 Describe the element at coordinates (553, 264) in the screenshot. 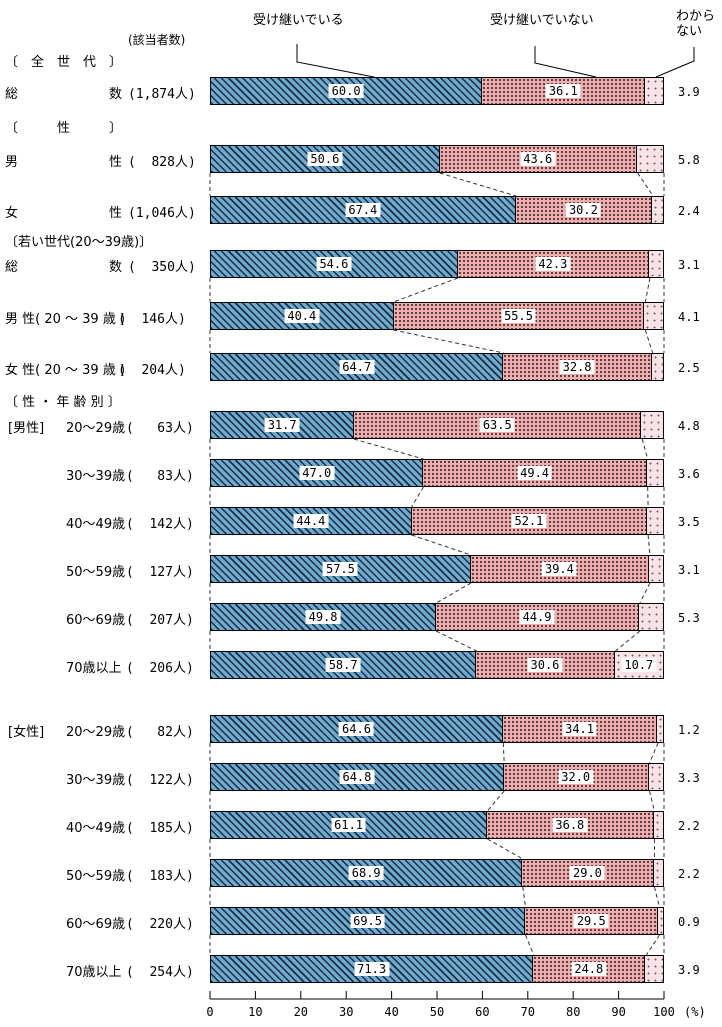

I see `value-label-not-inherit: 42.3` at that location.